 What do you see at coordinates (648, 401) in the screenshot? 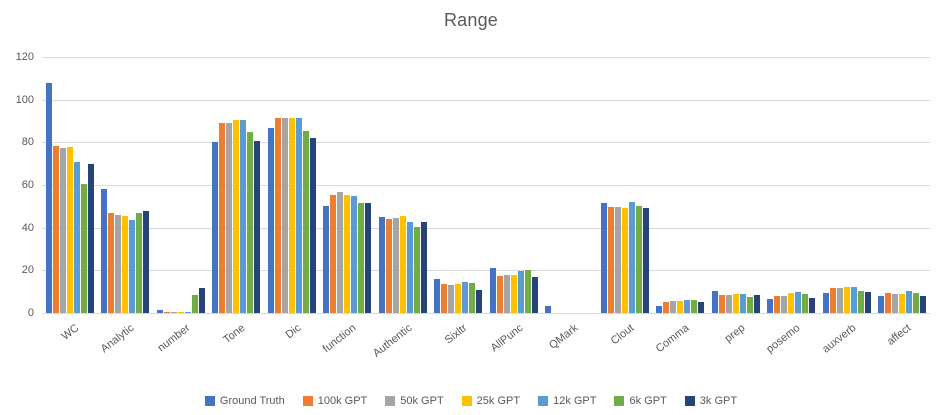
I see `legend-label: 6k GPT` at bounding box center [648, 401].